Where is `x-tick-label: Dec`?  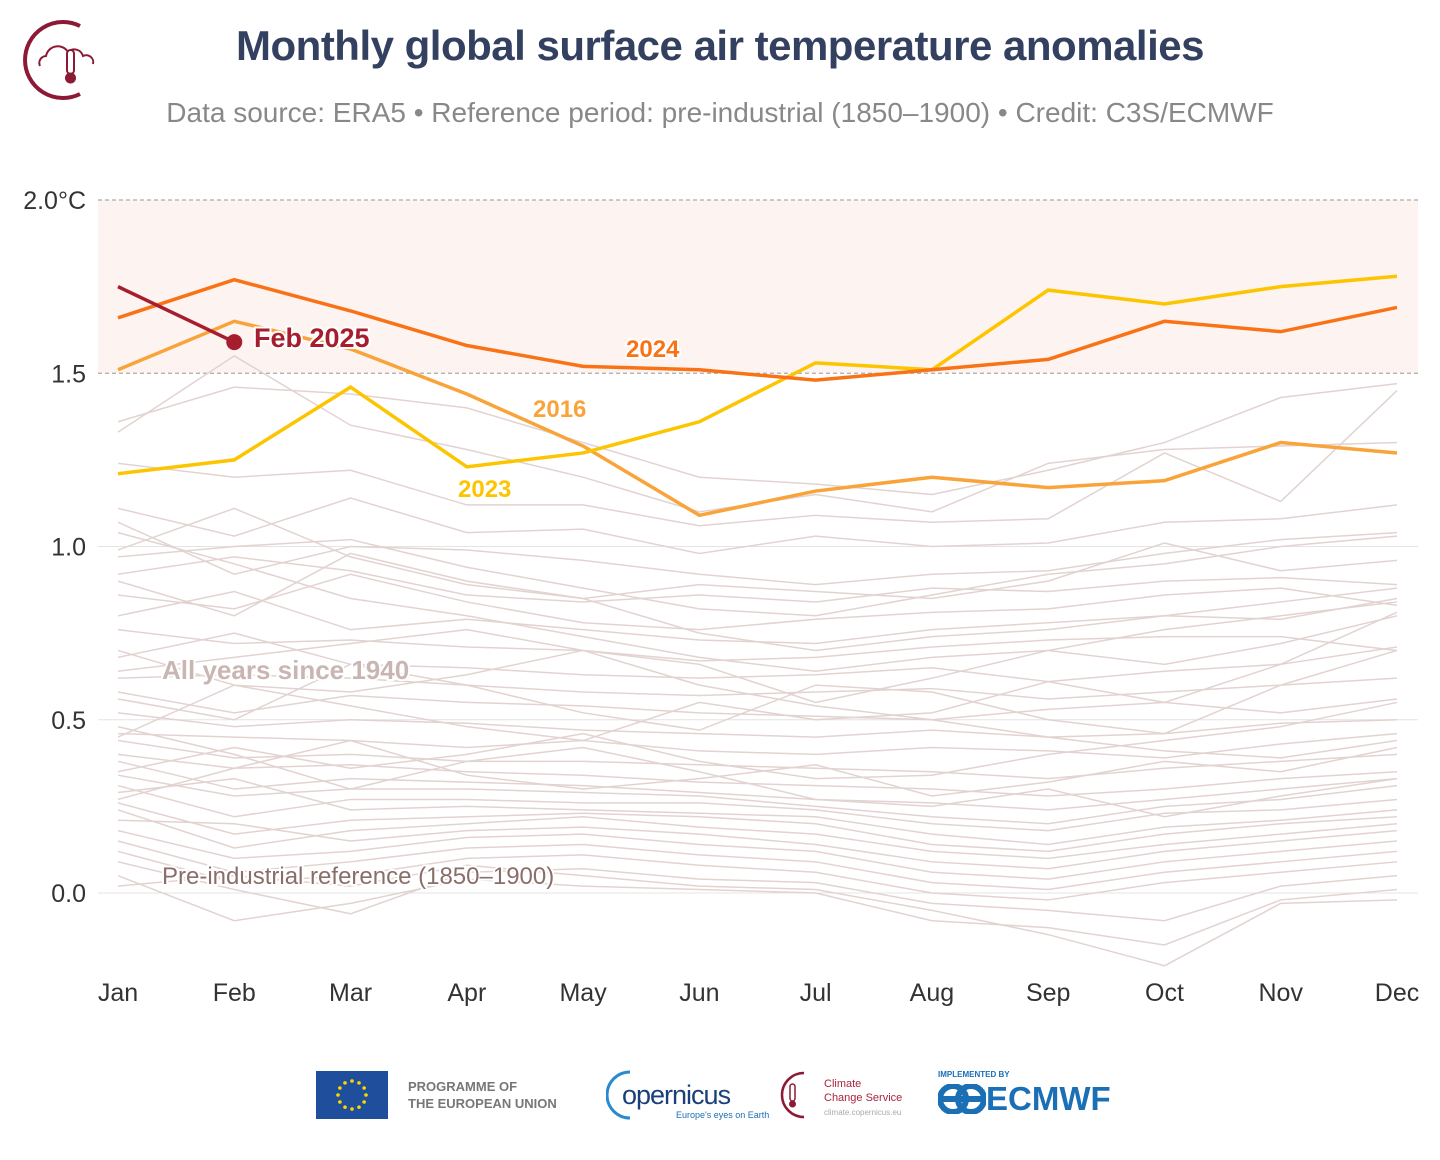
x-tick-label: Dec is located at coordinates (1397, 993).